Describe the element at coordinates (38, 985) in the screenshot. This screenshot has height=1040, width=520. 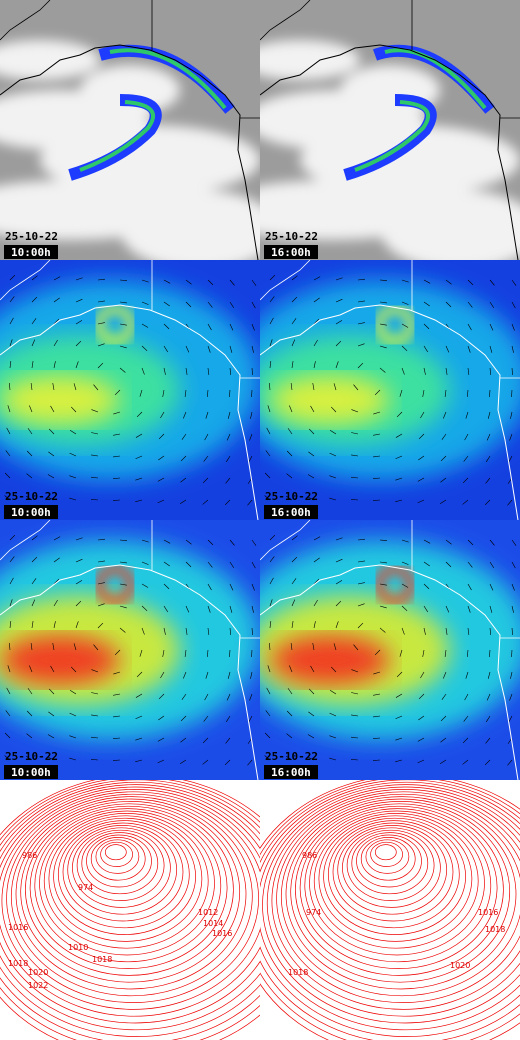
I see `isobar-label: 1022` at that location.